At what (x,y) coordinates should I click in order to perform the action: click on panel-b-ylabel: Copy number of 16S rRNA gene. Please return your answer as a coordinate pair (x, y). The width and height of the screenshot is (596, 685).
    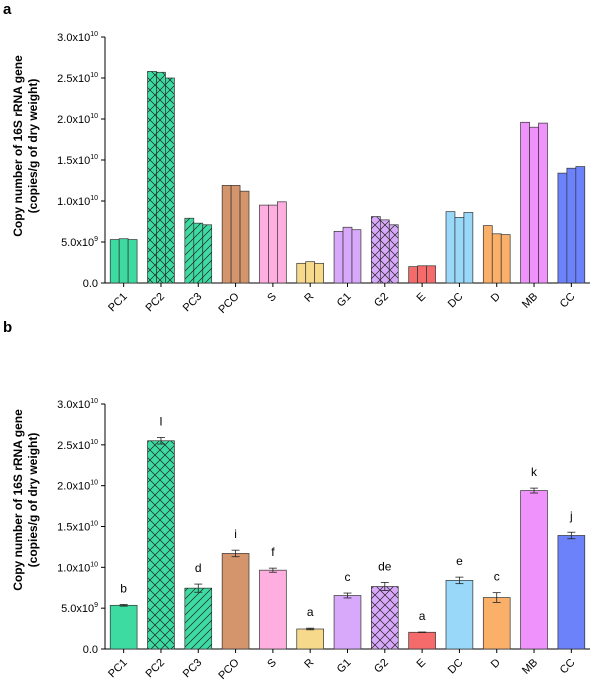
    Looking at the image, I should click on (18, 500).